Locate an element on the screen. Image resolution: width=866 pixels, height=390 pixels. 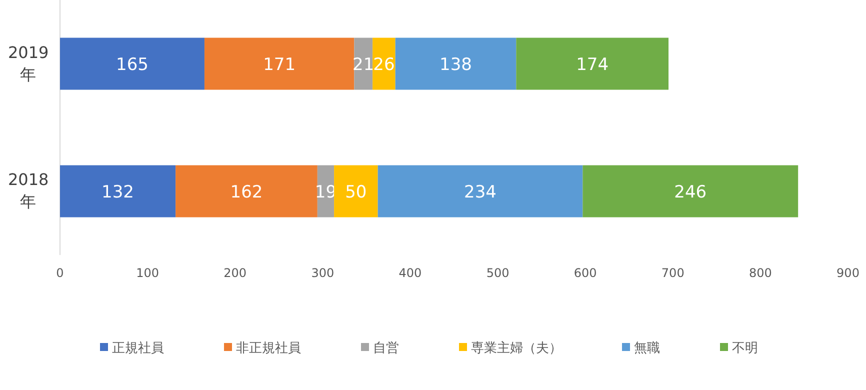
legend-label: 不明 is located at coordinates (745, 348).